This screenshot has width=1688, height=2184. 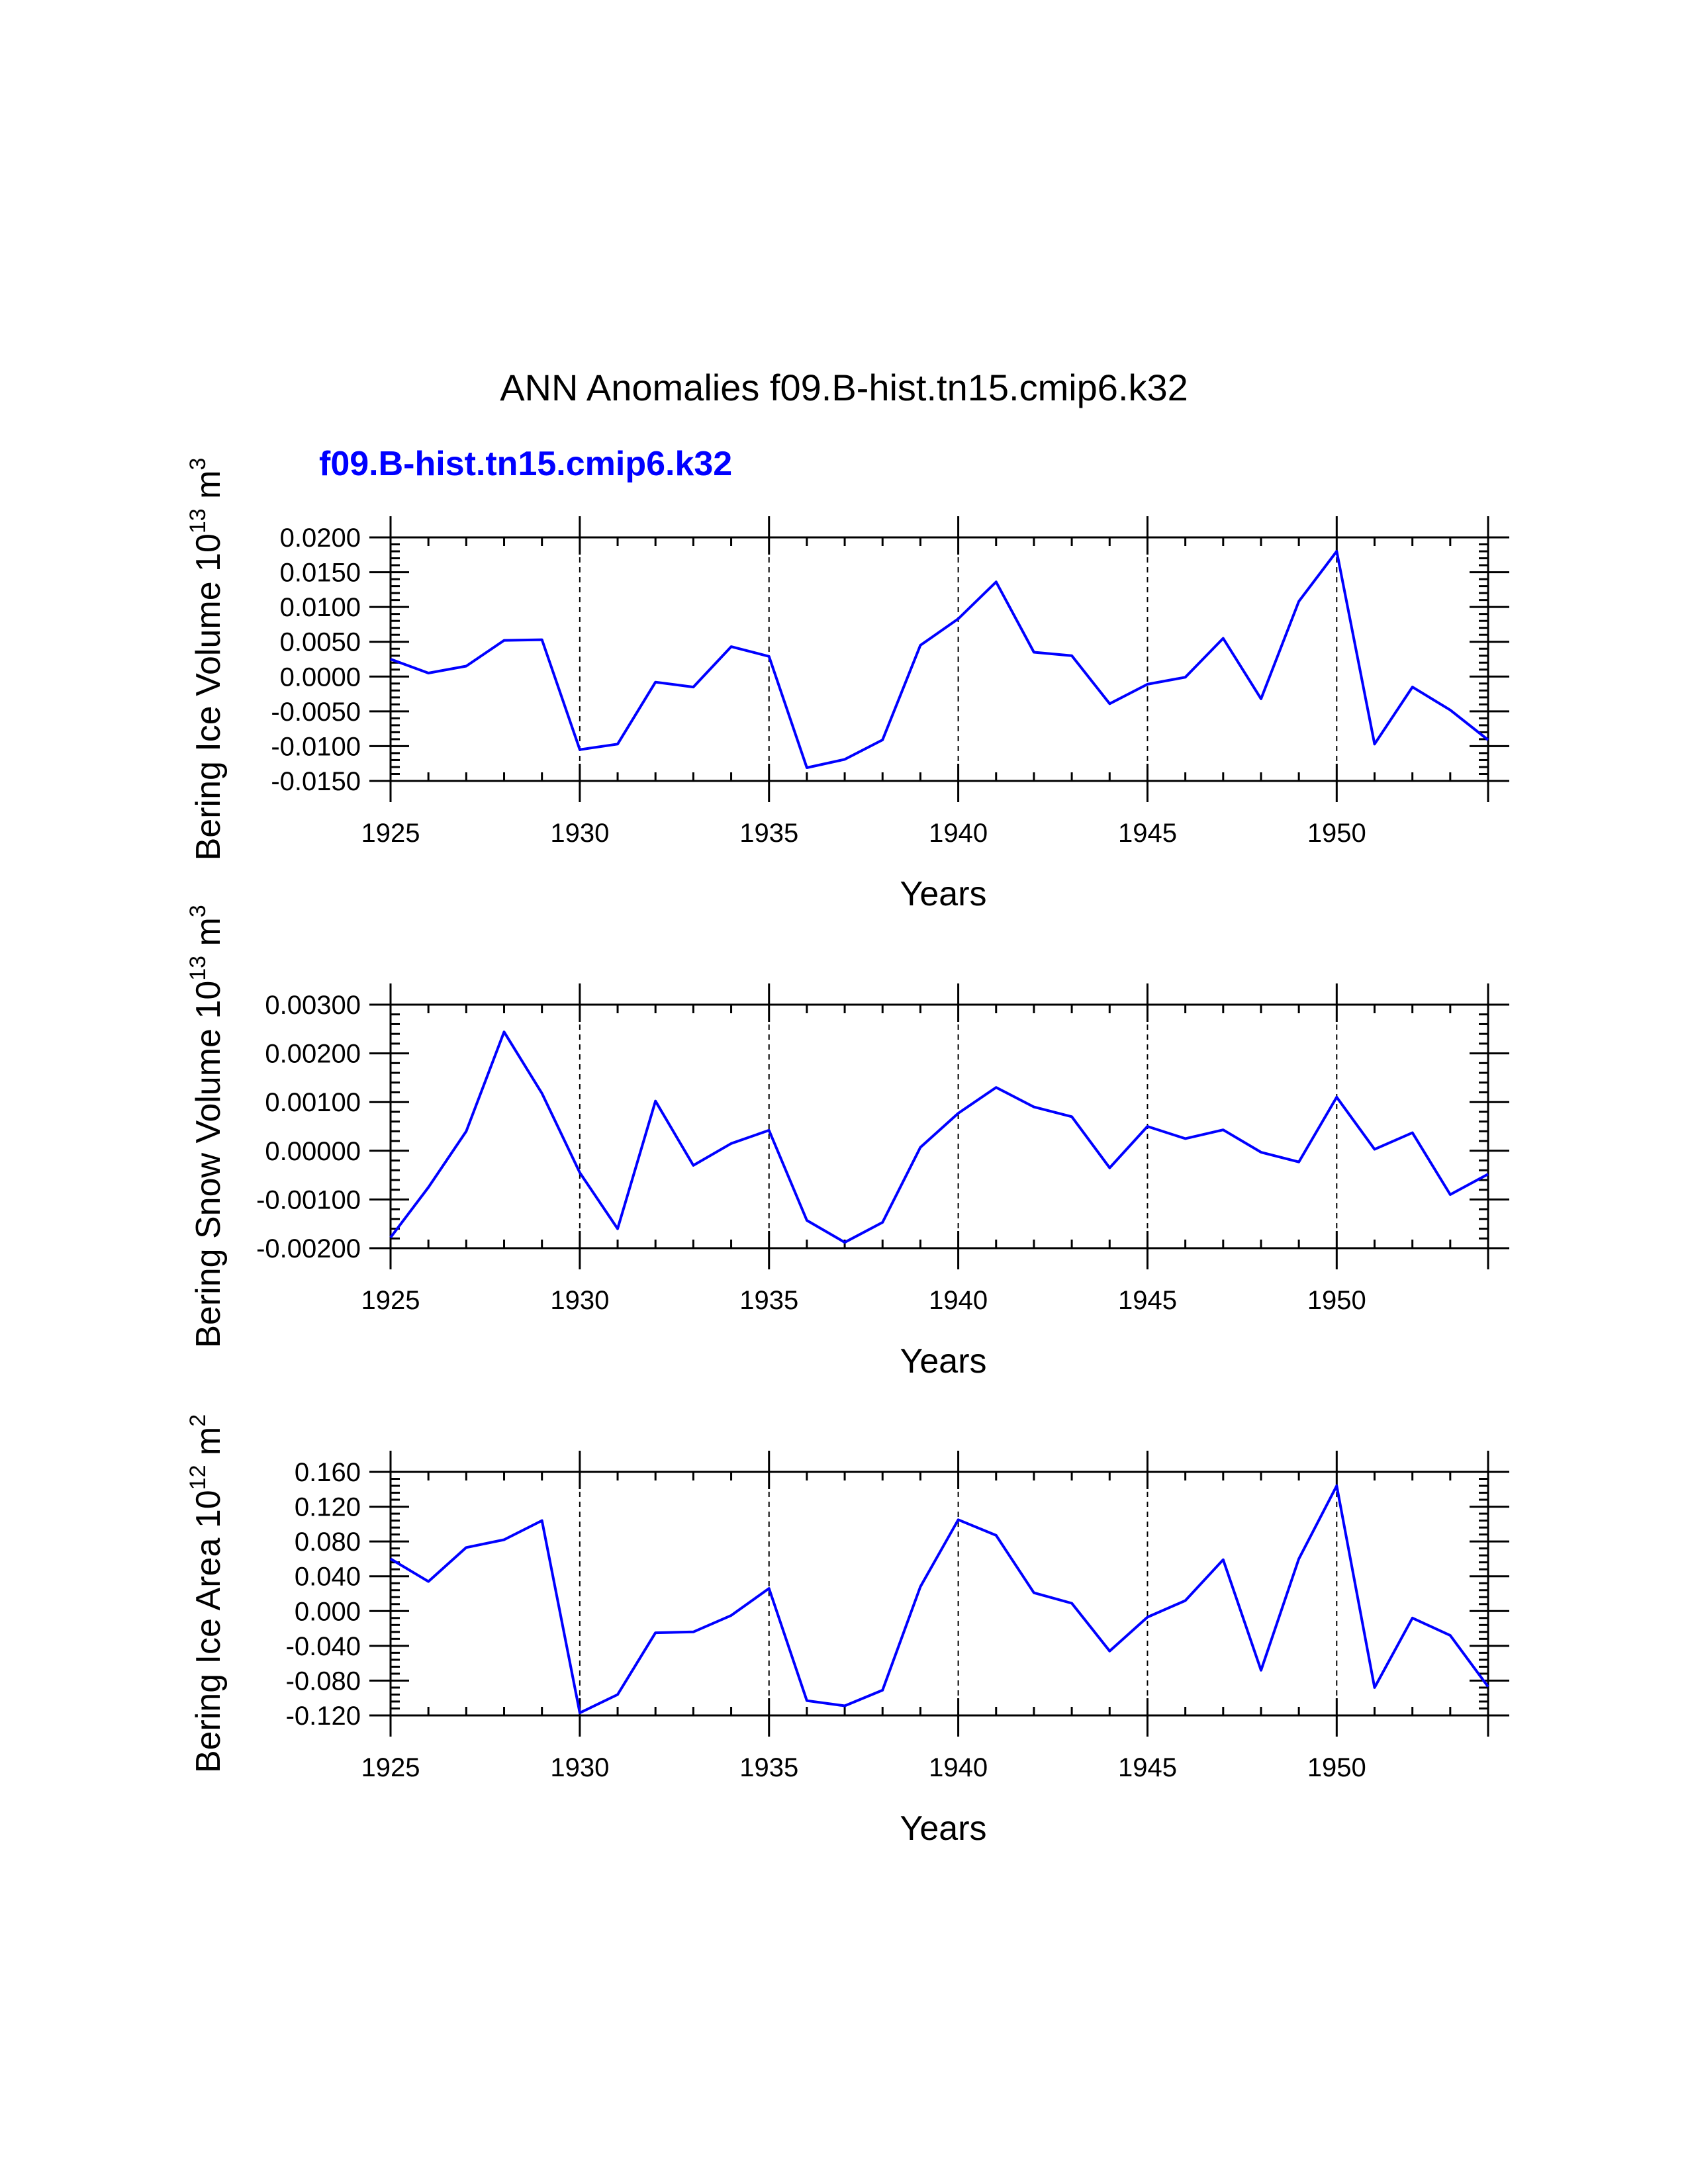 I want to click on y-tick-label: -0.0150, so click(x=316, y=781).